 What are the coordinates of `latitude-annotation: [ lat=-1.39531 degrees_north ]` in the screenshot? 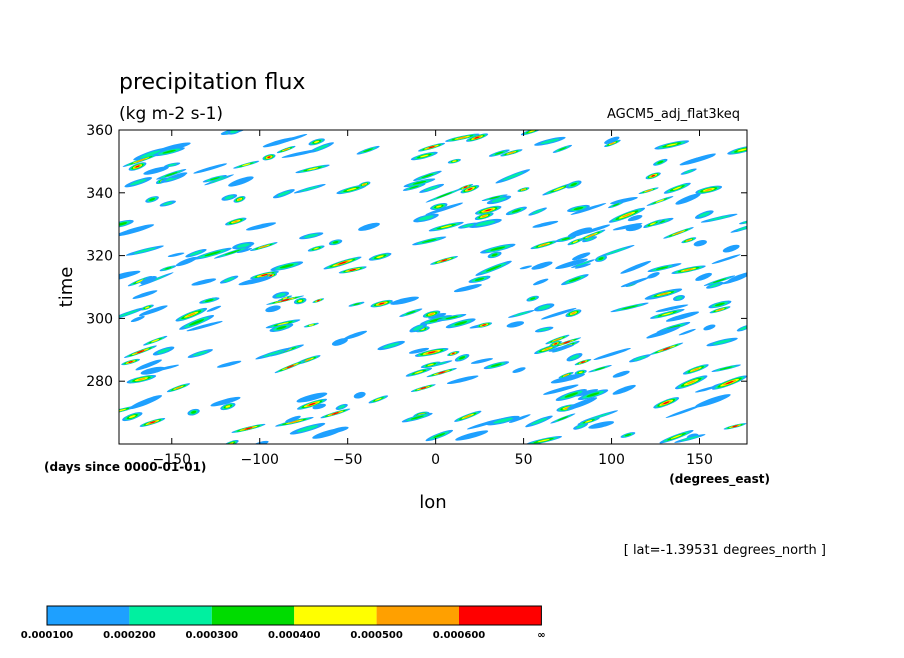 It's located at (725, 550).